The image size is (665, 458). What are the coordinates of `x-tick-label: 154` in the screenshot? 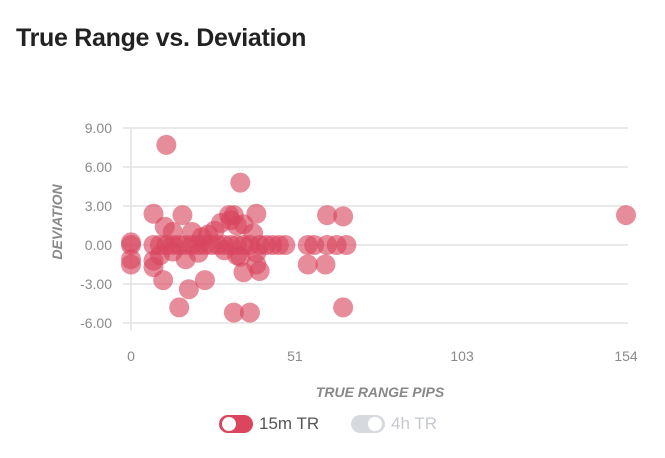 It's located at (626, 356).